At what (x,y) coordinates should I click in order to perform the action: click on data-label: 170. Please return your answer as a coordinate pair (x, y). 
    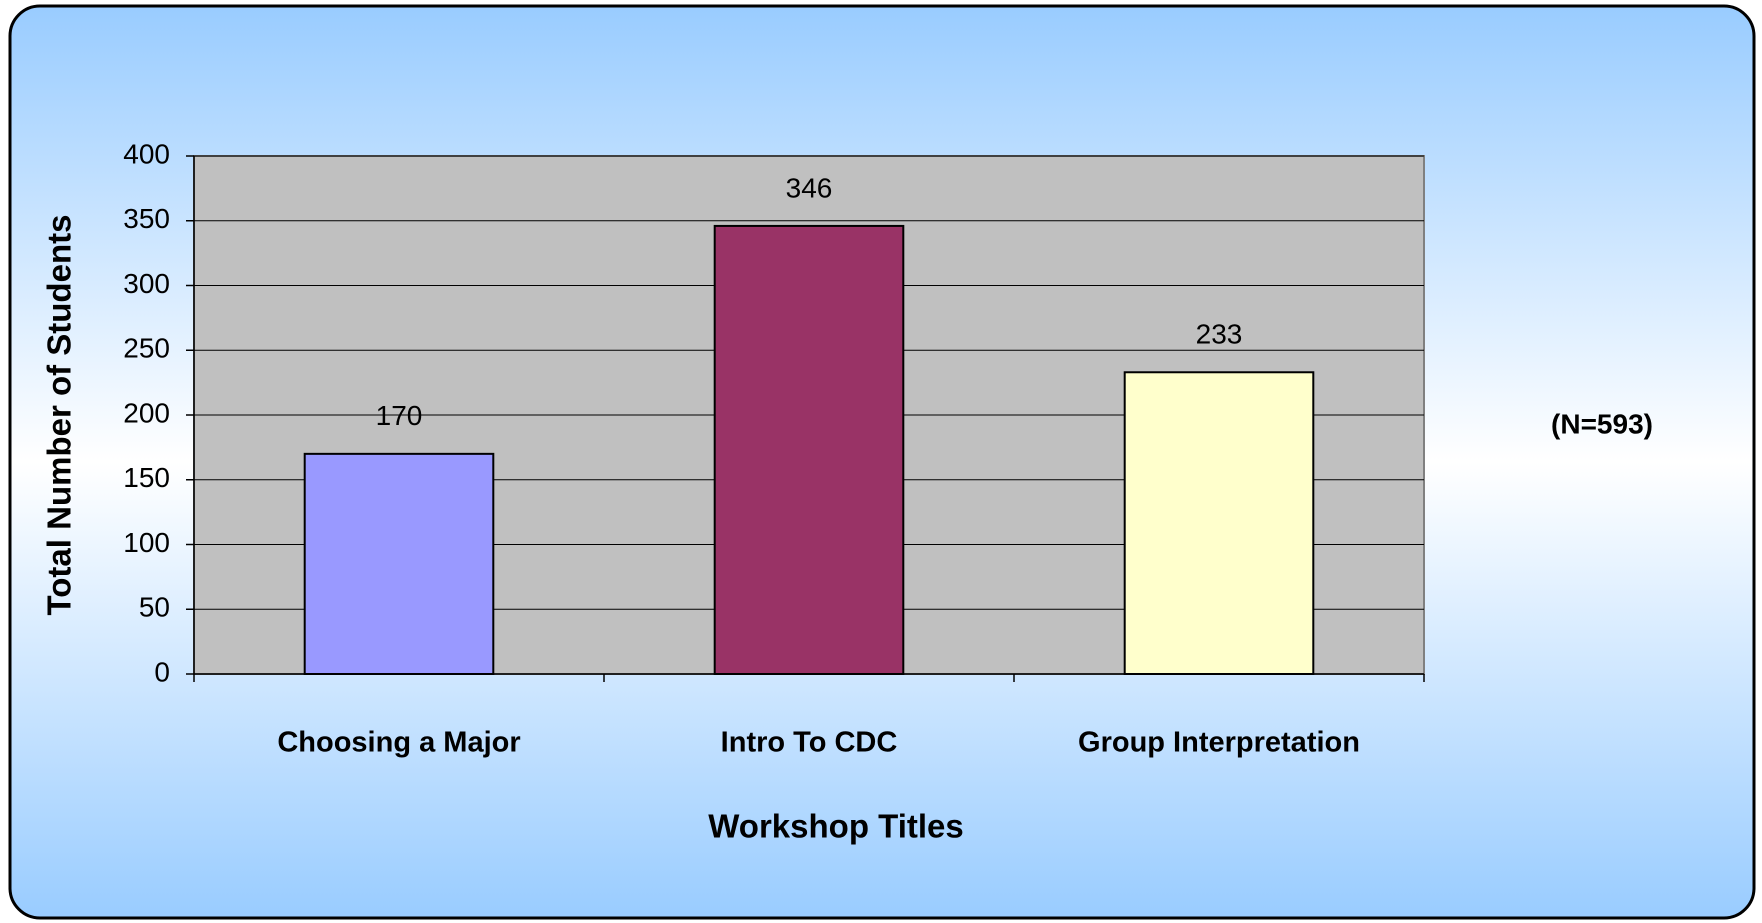
    Looking at the image, I should click on (399, 415).